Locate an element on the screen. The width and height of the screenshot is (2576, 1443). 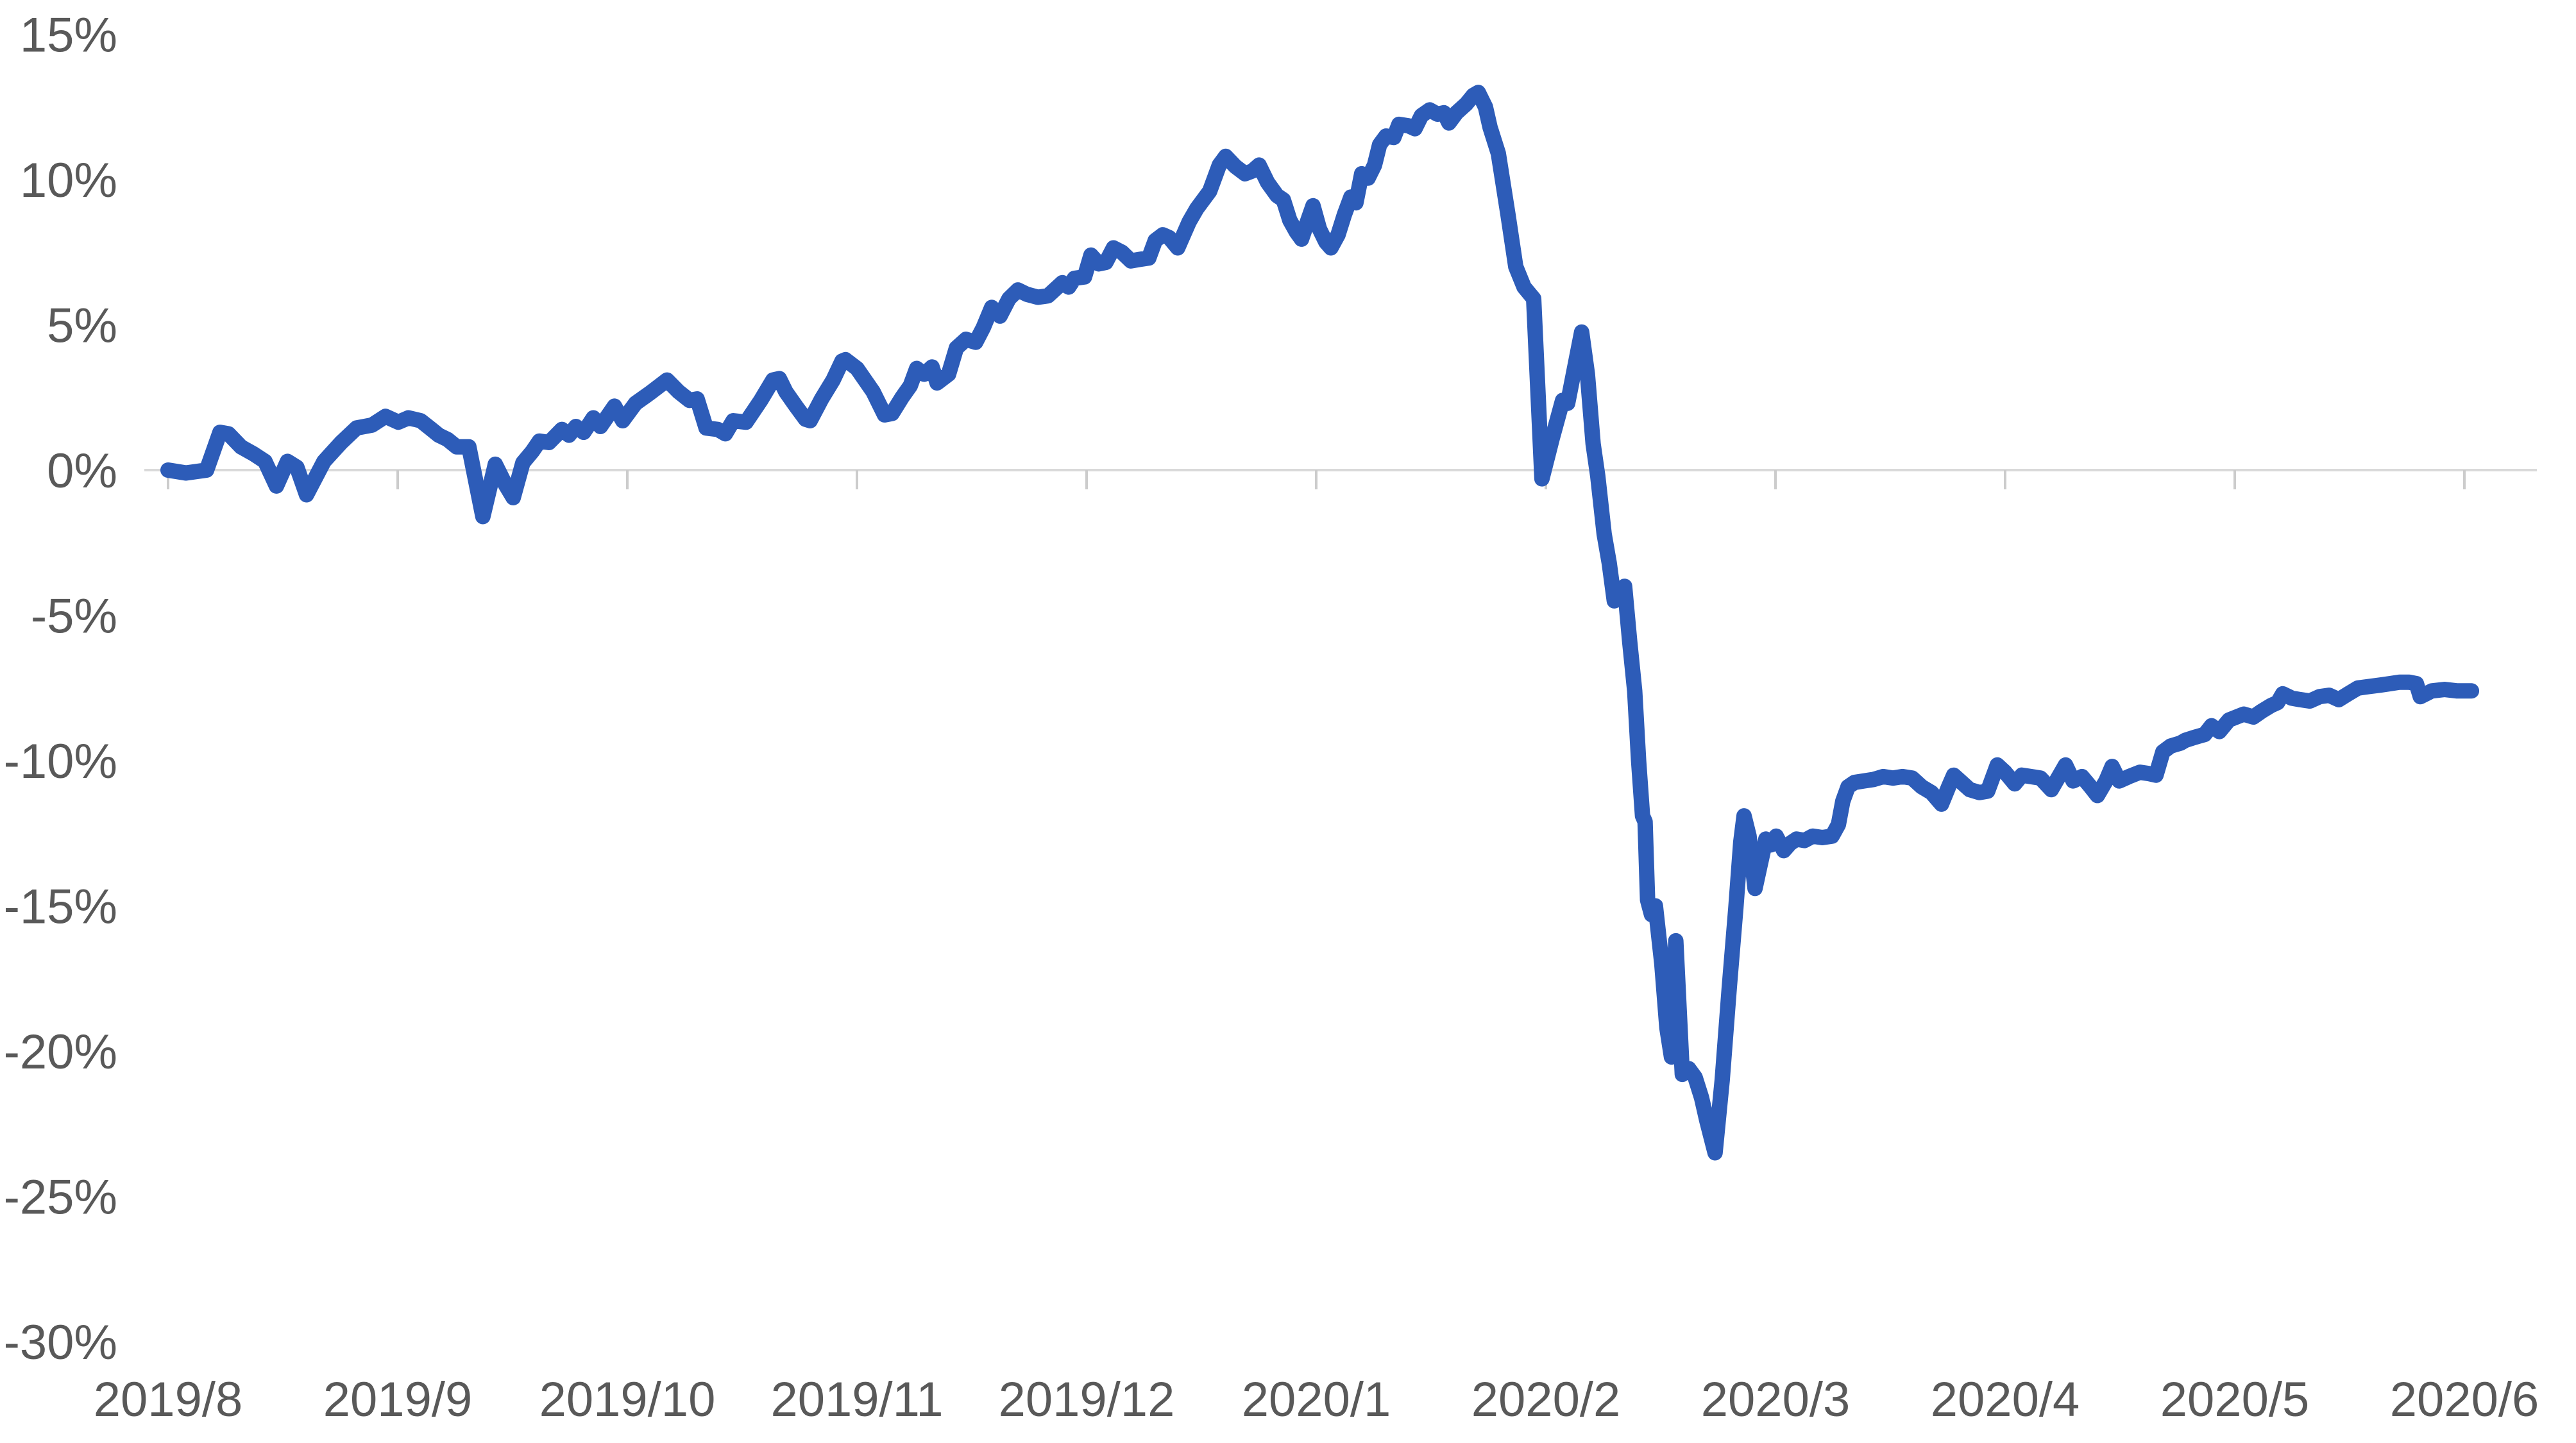
x-axis-label: 2019/8 is located at coordinates (168, 1399).